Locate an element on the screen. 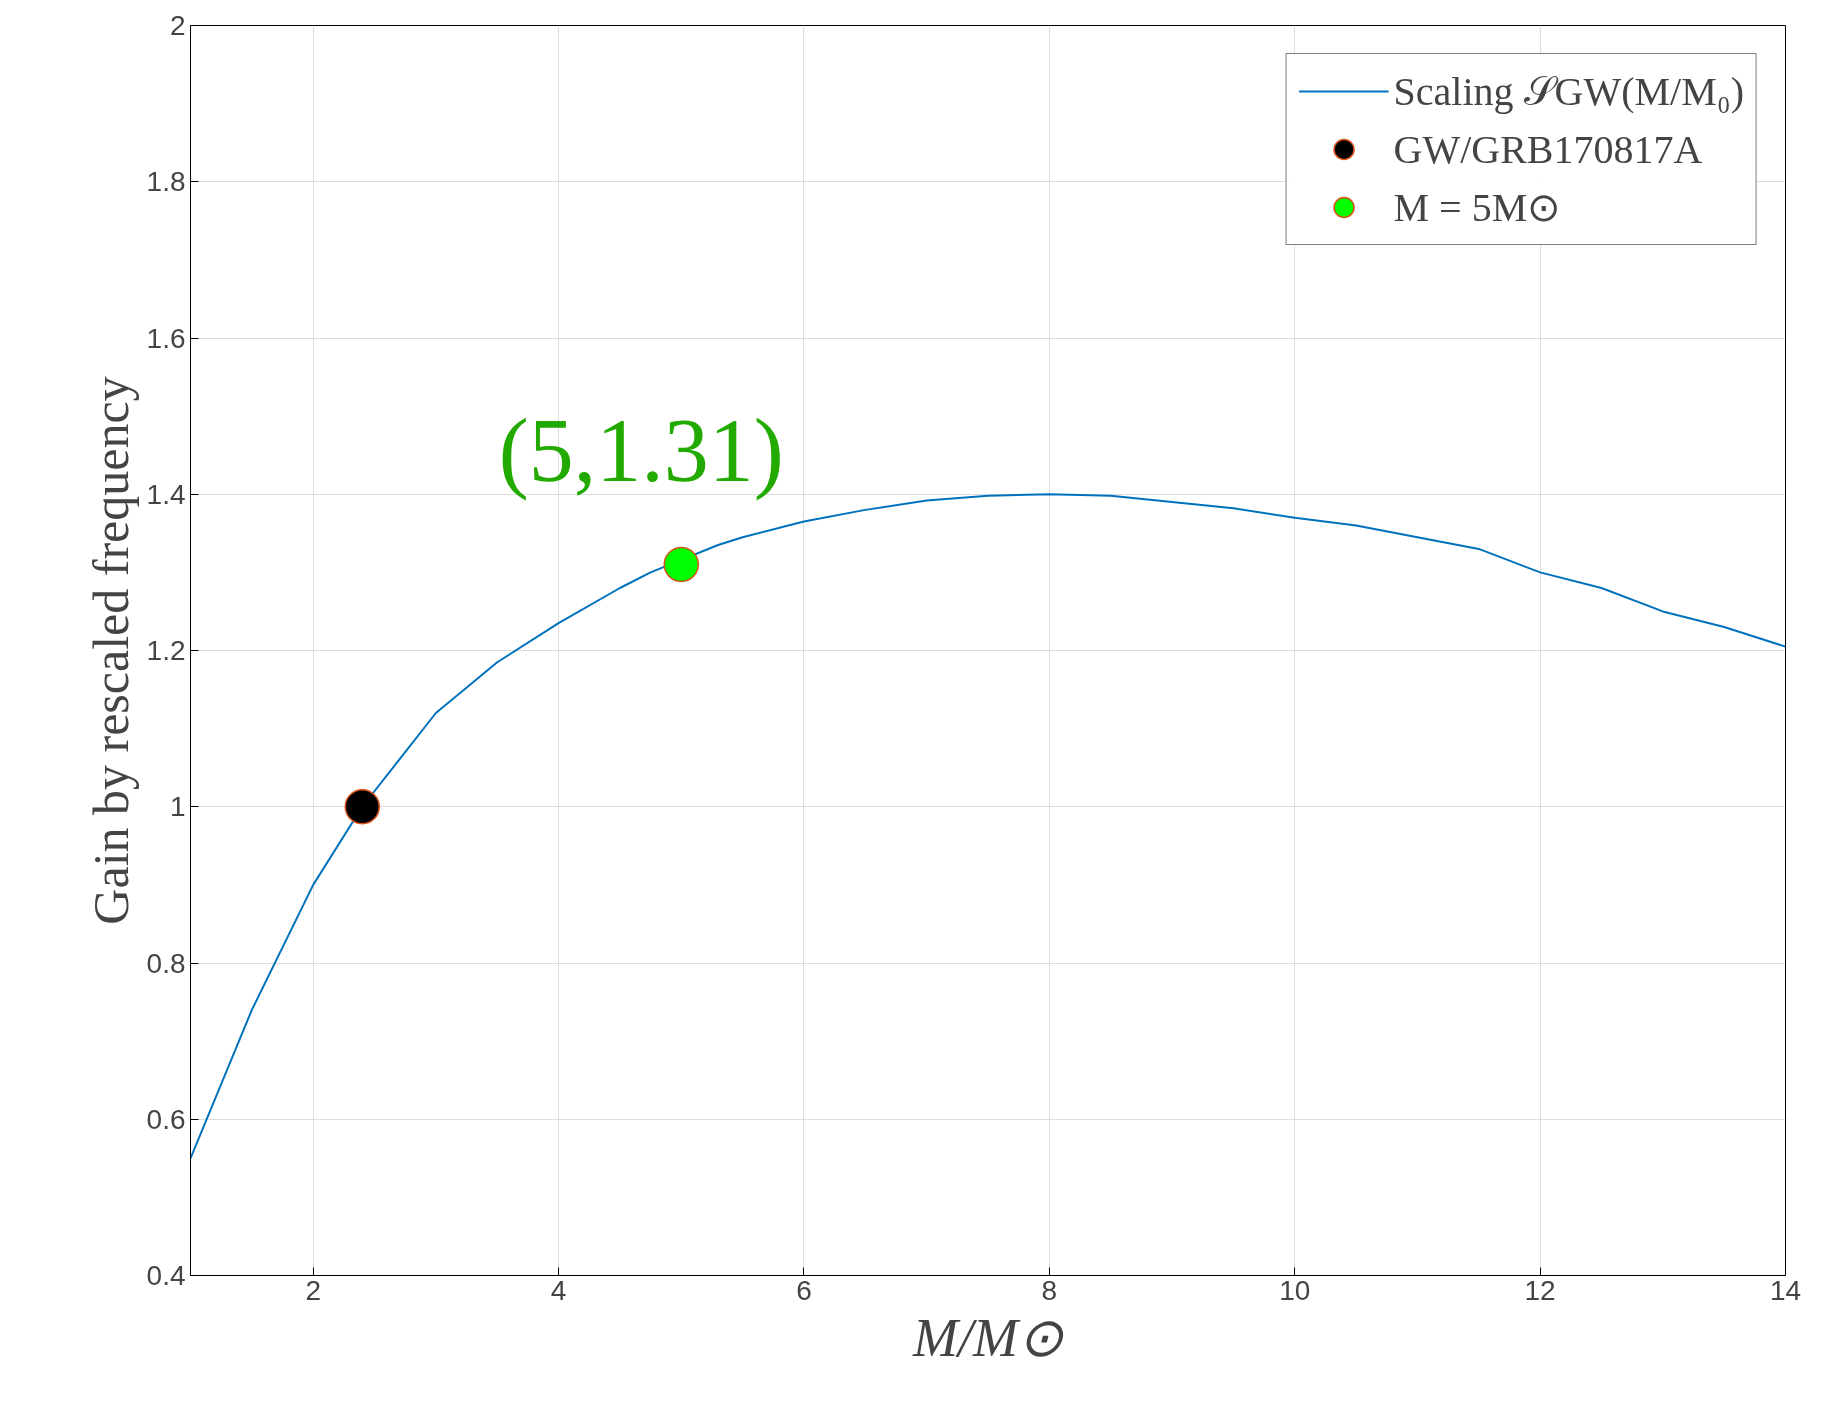 This screenshot has height=1425, width=1845. y-tick-label: 2 is located at coordinates (177, 25).